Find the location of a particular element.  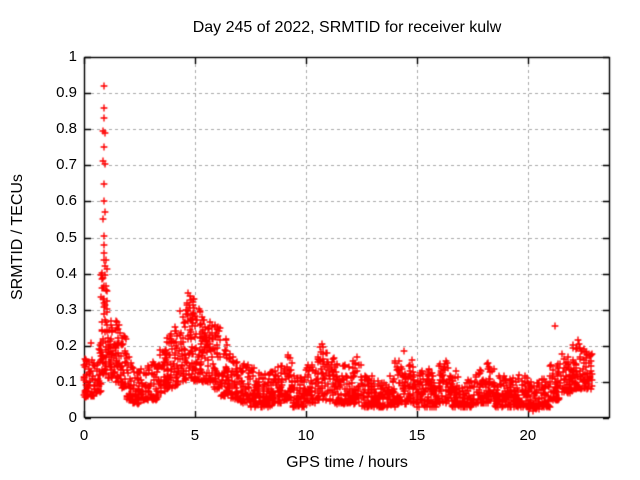

y-tick-label: 0.9 is located at coordinates (66, 93).